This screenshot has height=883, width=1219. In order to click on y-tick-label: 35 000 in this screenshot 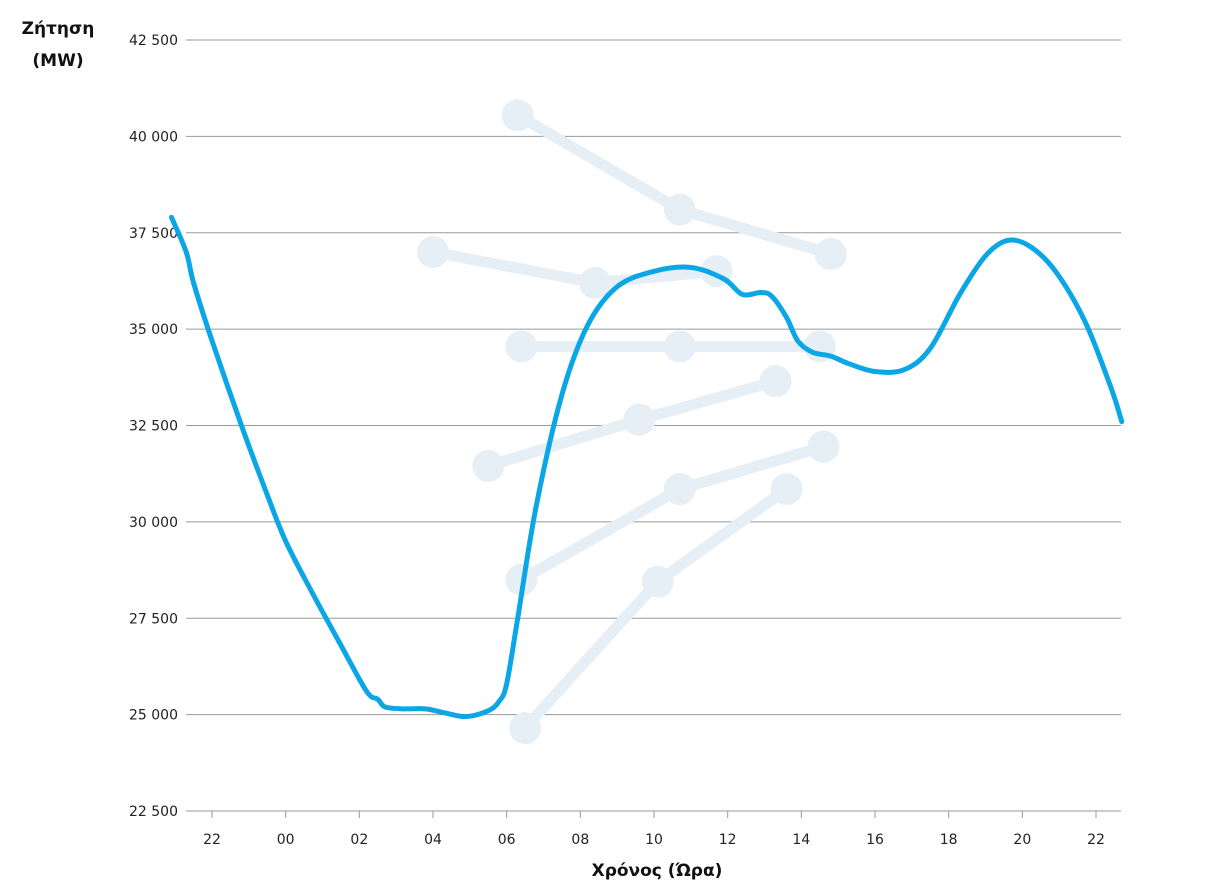, I will do `click(153, 330)`.